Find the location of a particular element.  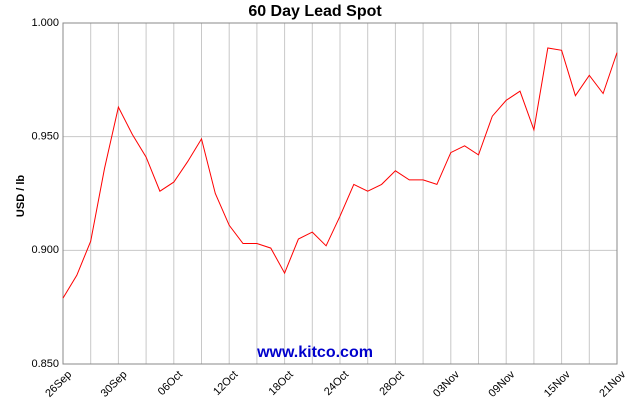

y-tick-label: 1.000 is located at coordinates (45, 23).